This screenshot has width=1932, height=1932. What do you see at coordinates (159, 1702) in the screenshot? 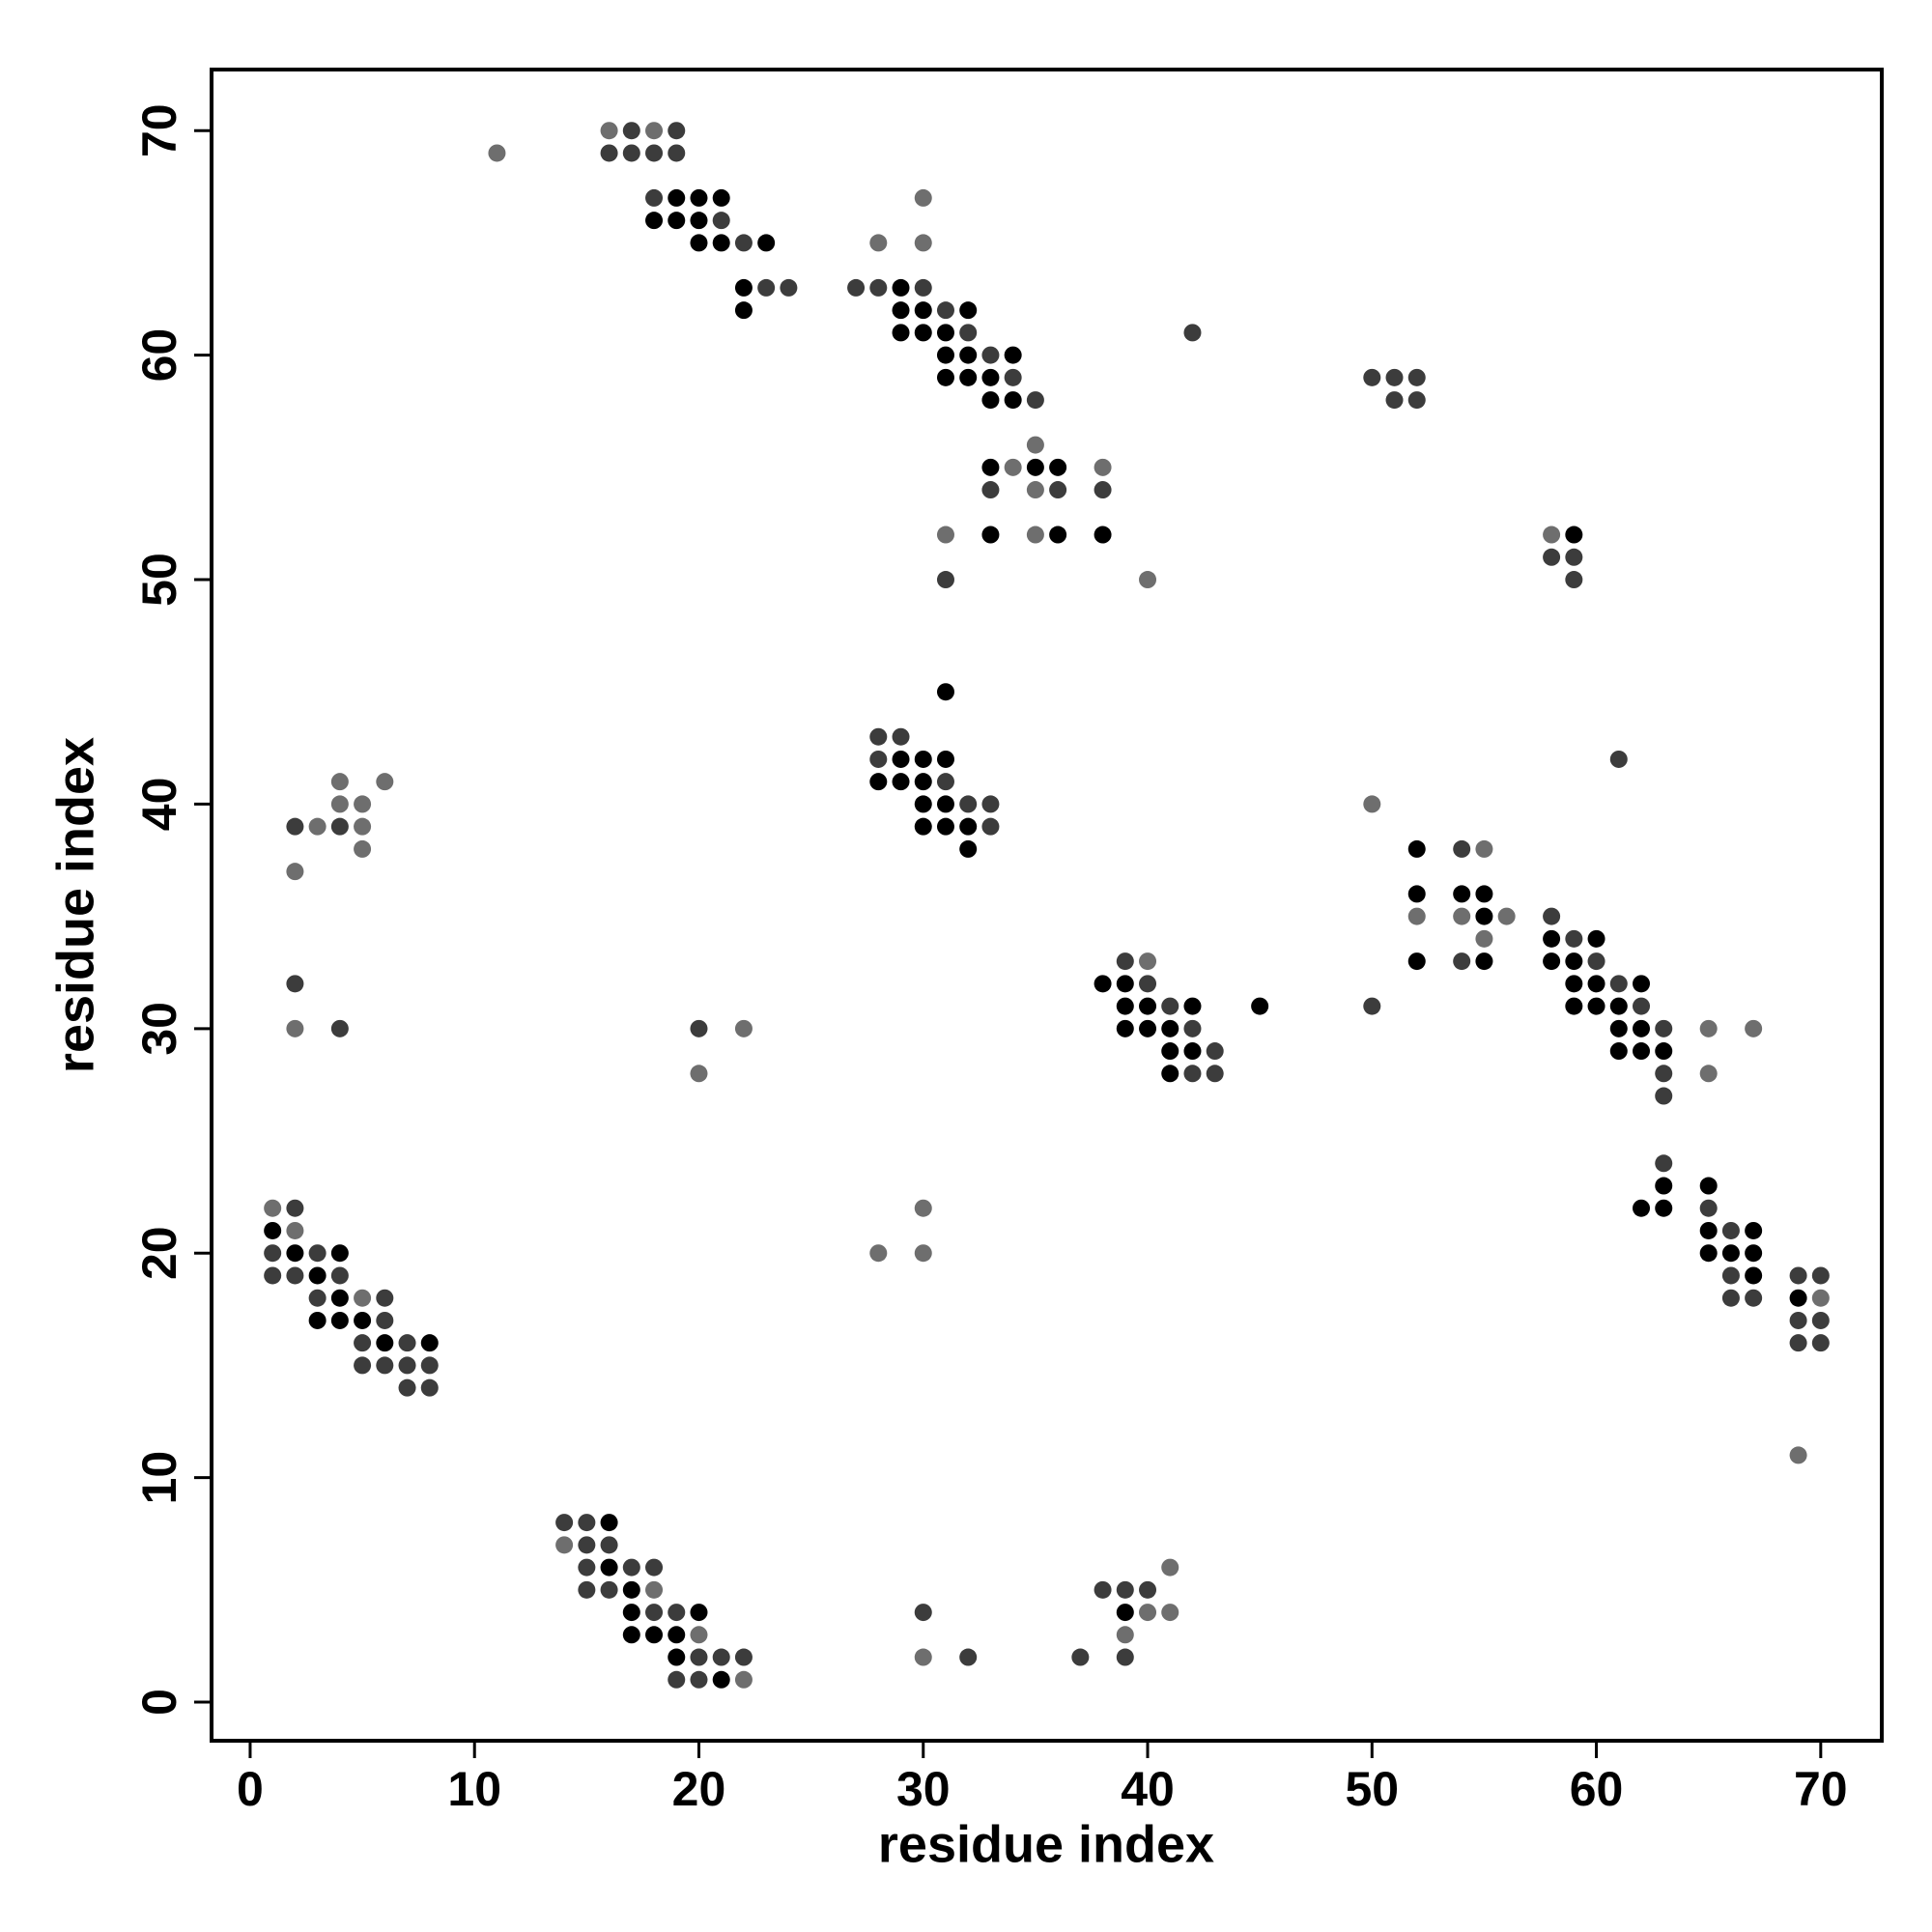
I see `y-tick-label: 0` at bounding box center [159, 1702].